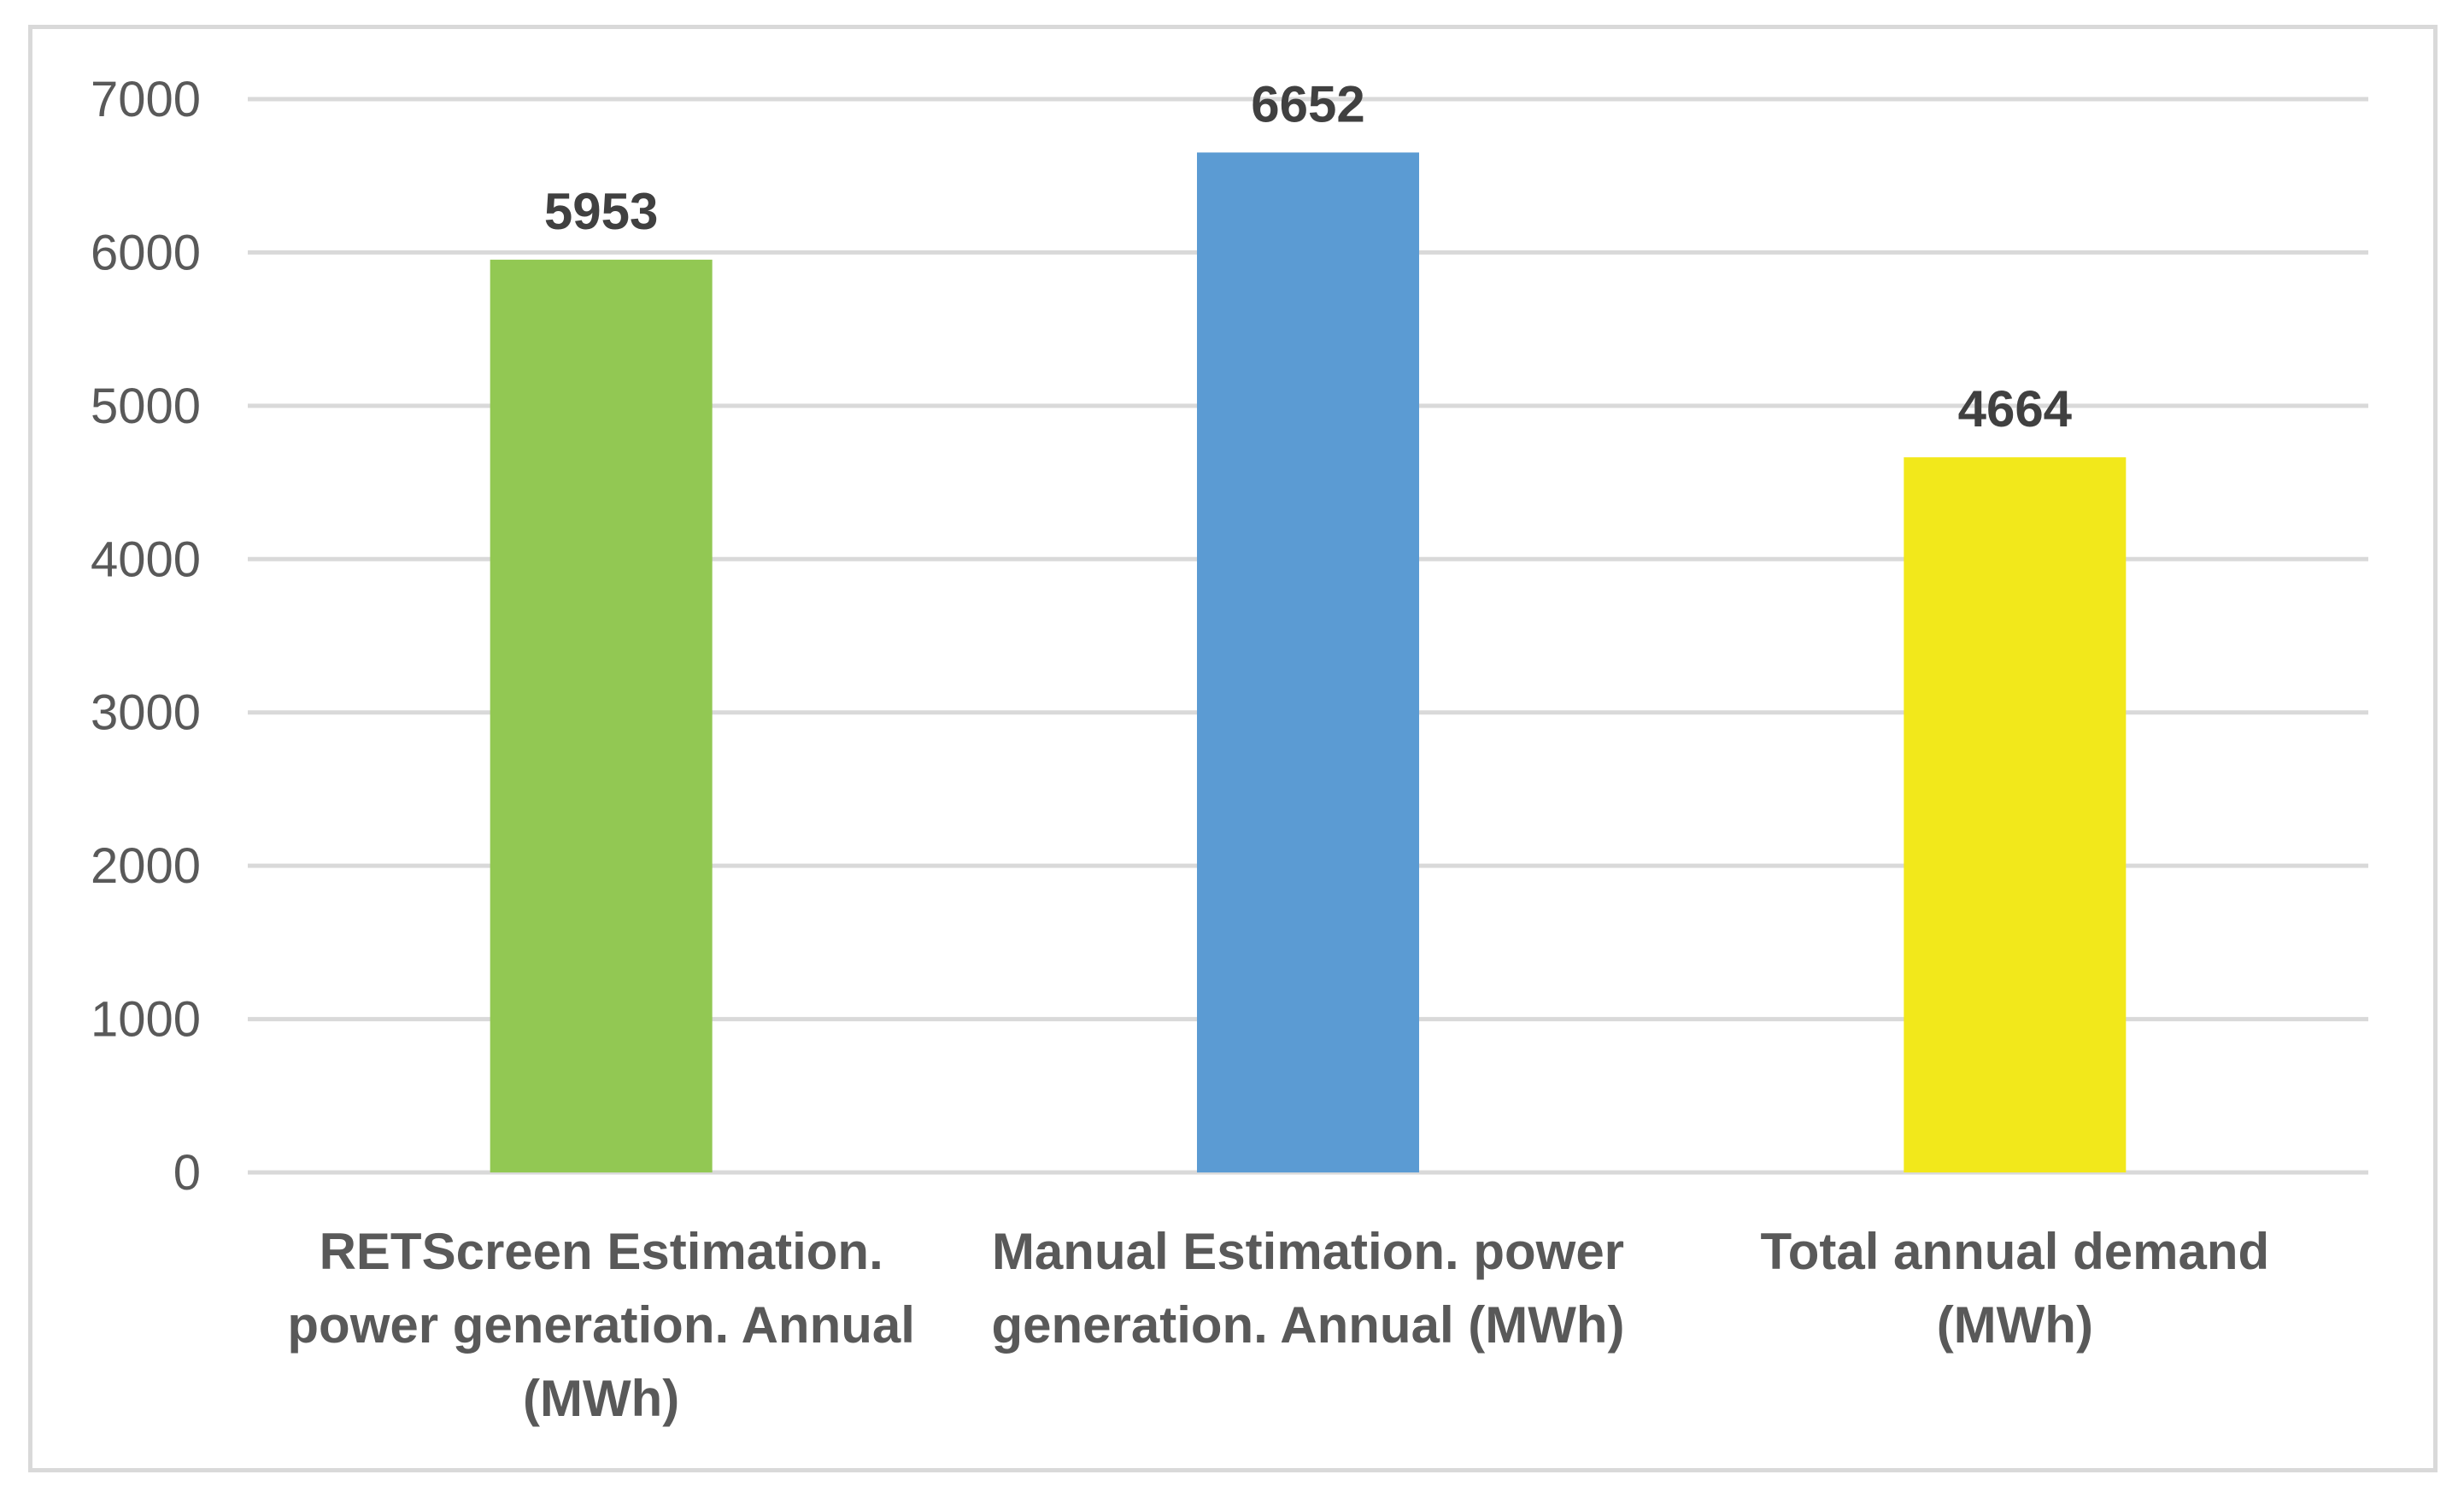 This screenshot has width=2464, height=1498. I want to click on y-tick-label: 7000, so click(146, 99).